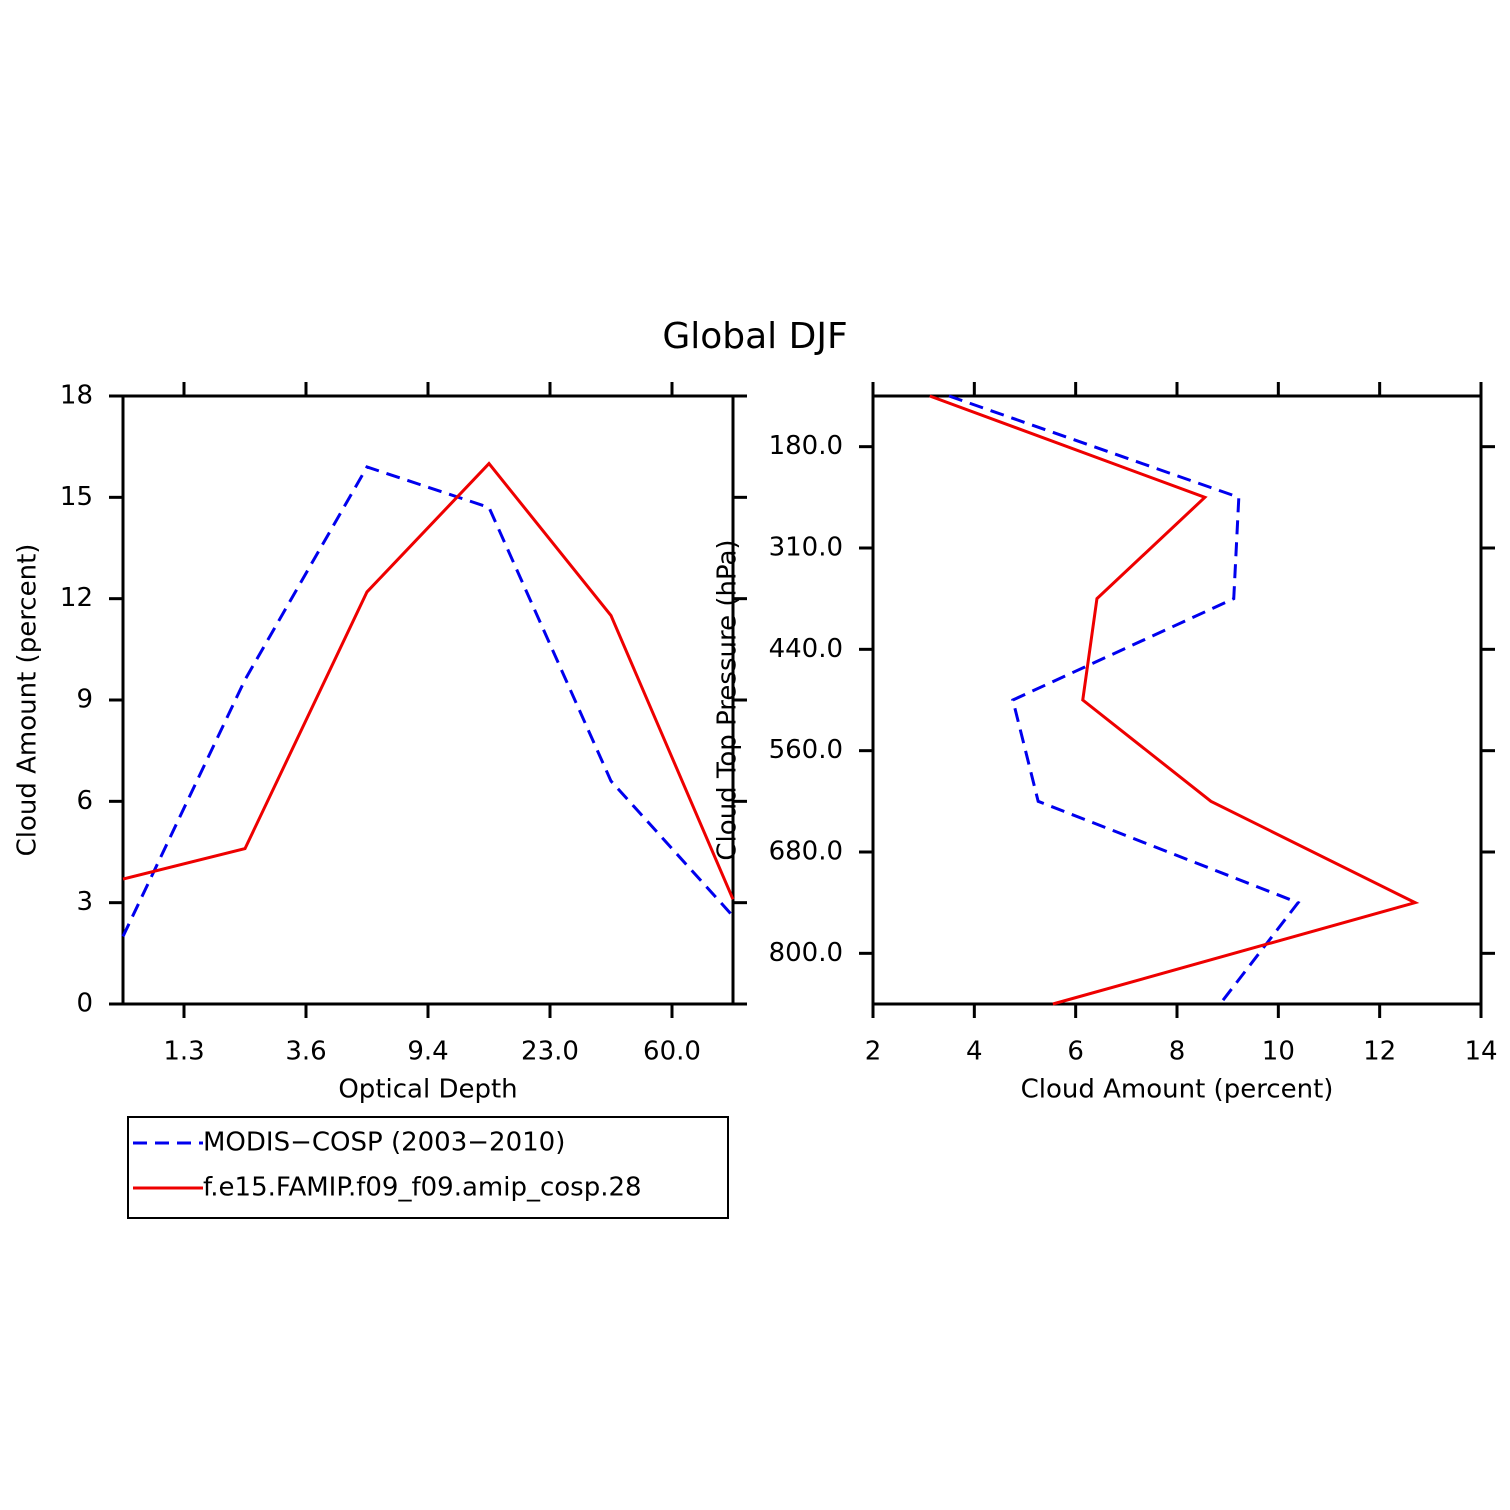  Describe the element at coordinates (427, 1090) in the screenshot. I see `x-axis-label: Optical Depth` at that location.